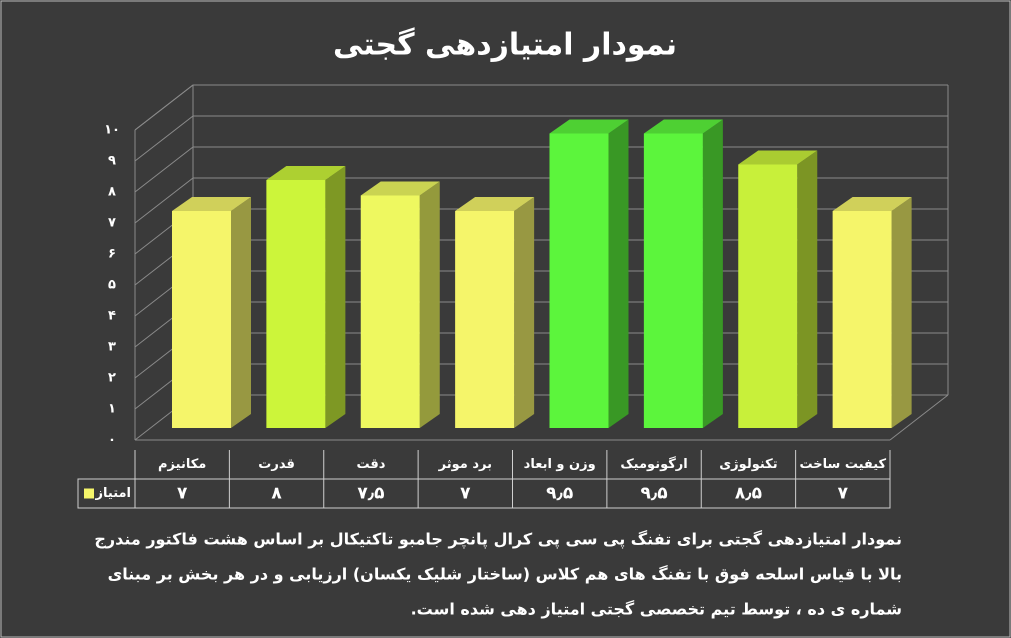  Describe the element at coordinates (112, 316) in the screenshot. I see `y-tick-label: ۴` at that location.